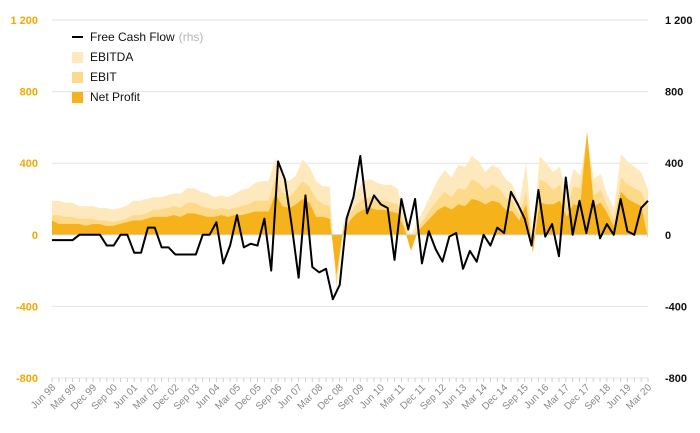 The height and width of the screenshot is (433, 700). What do you see at coordinates (137, 57) in the screenshot?
I see `legend-item-ebitda: EBITDA` at bounding box center [137, 57].